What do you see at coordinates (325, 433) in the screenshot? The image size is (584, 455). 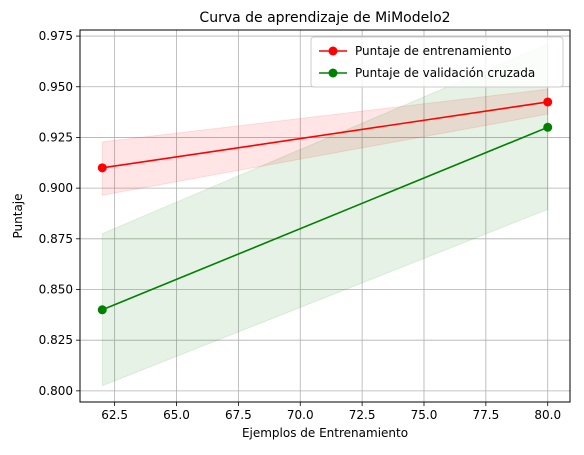 I see `x-axis-label: Ejemplos de Entrenamiento` at bounding box center [325, 433].